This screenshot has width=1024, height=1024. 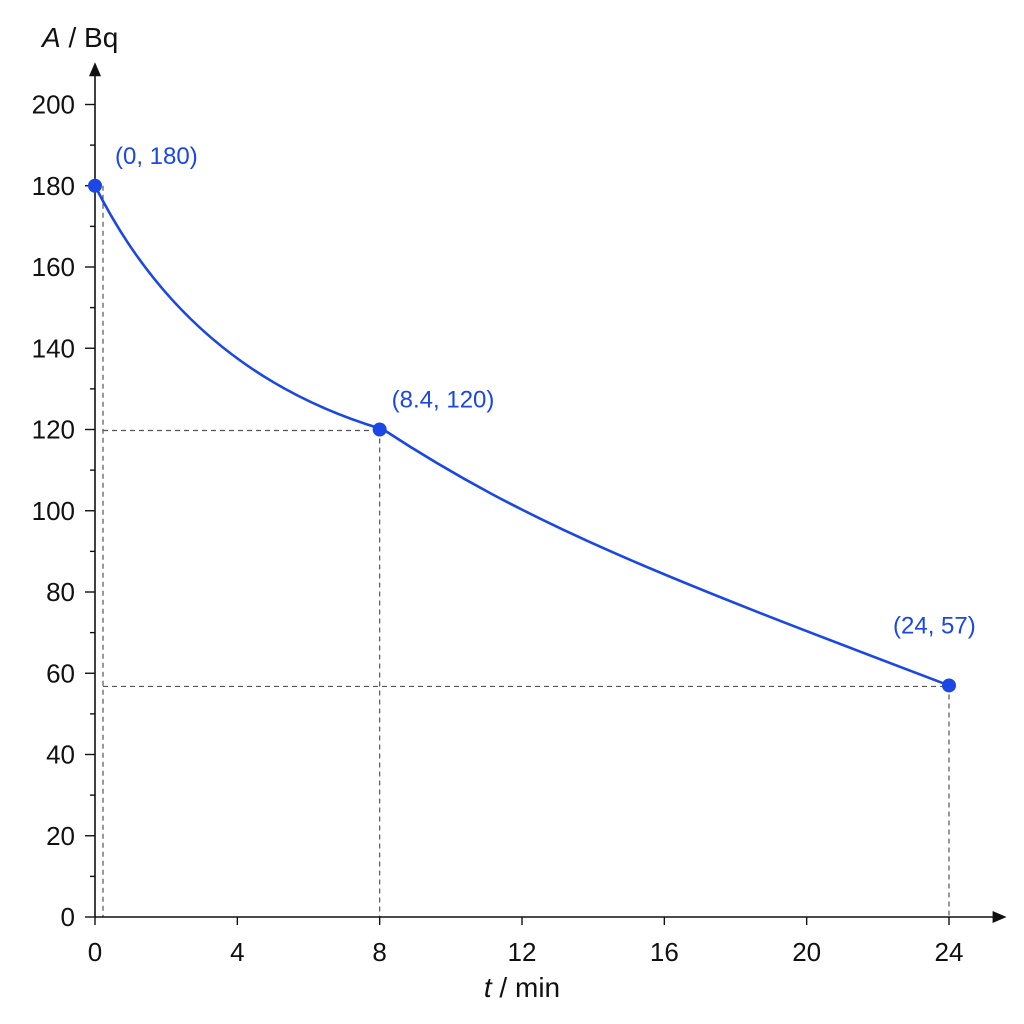 What do you see at coordinates (526, 987) in the screenshot?
I see `x-axis-unit: / min` at bounding box center [526, 987].